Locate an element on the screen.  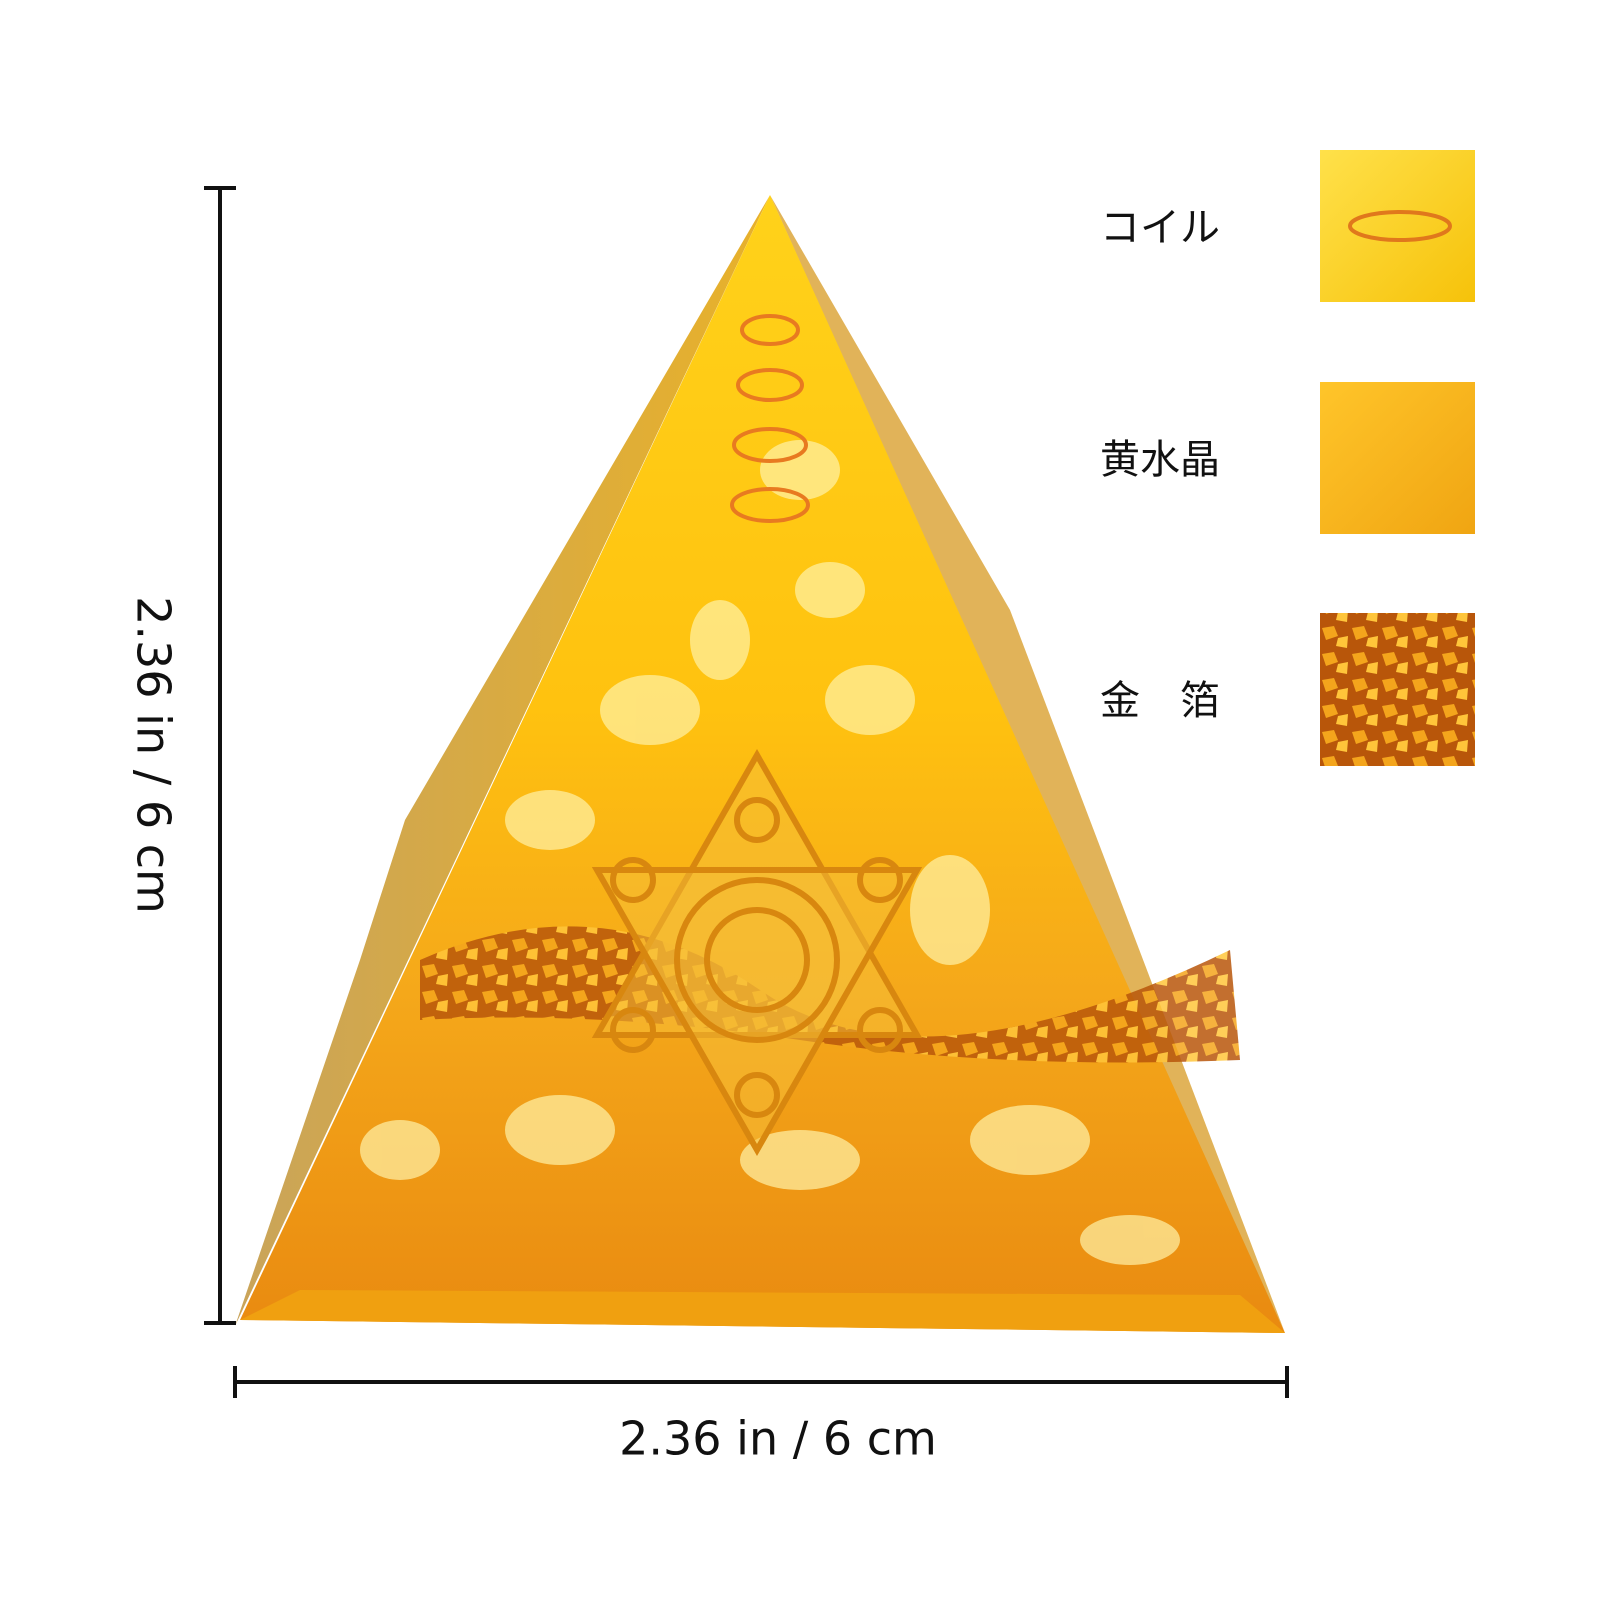
height-dimension-line is located at coordinates (220, 755).